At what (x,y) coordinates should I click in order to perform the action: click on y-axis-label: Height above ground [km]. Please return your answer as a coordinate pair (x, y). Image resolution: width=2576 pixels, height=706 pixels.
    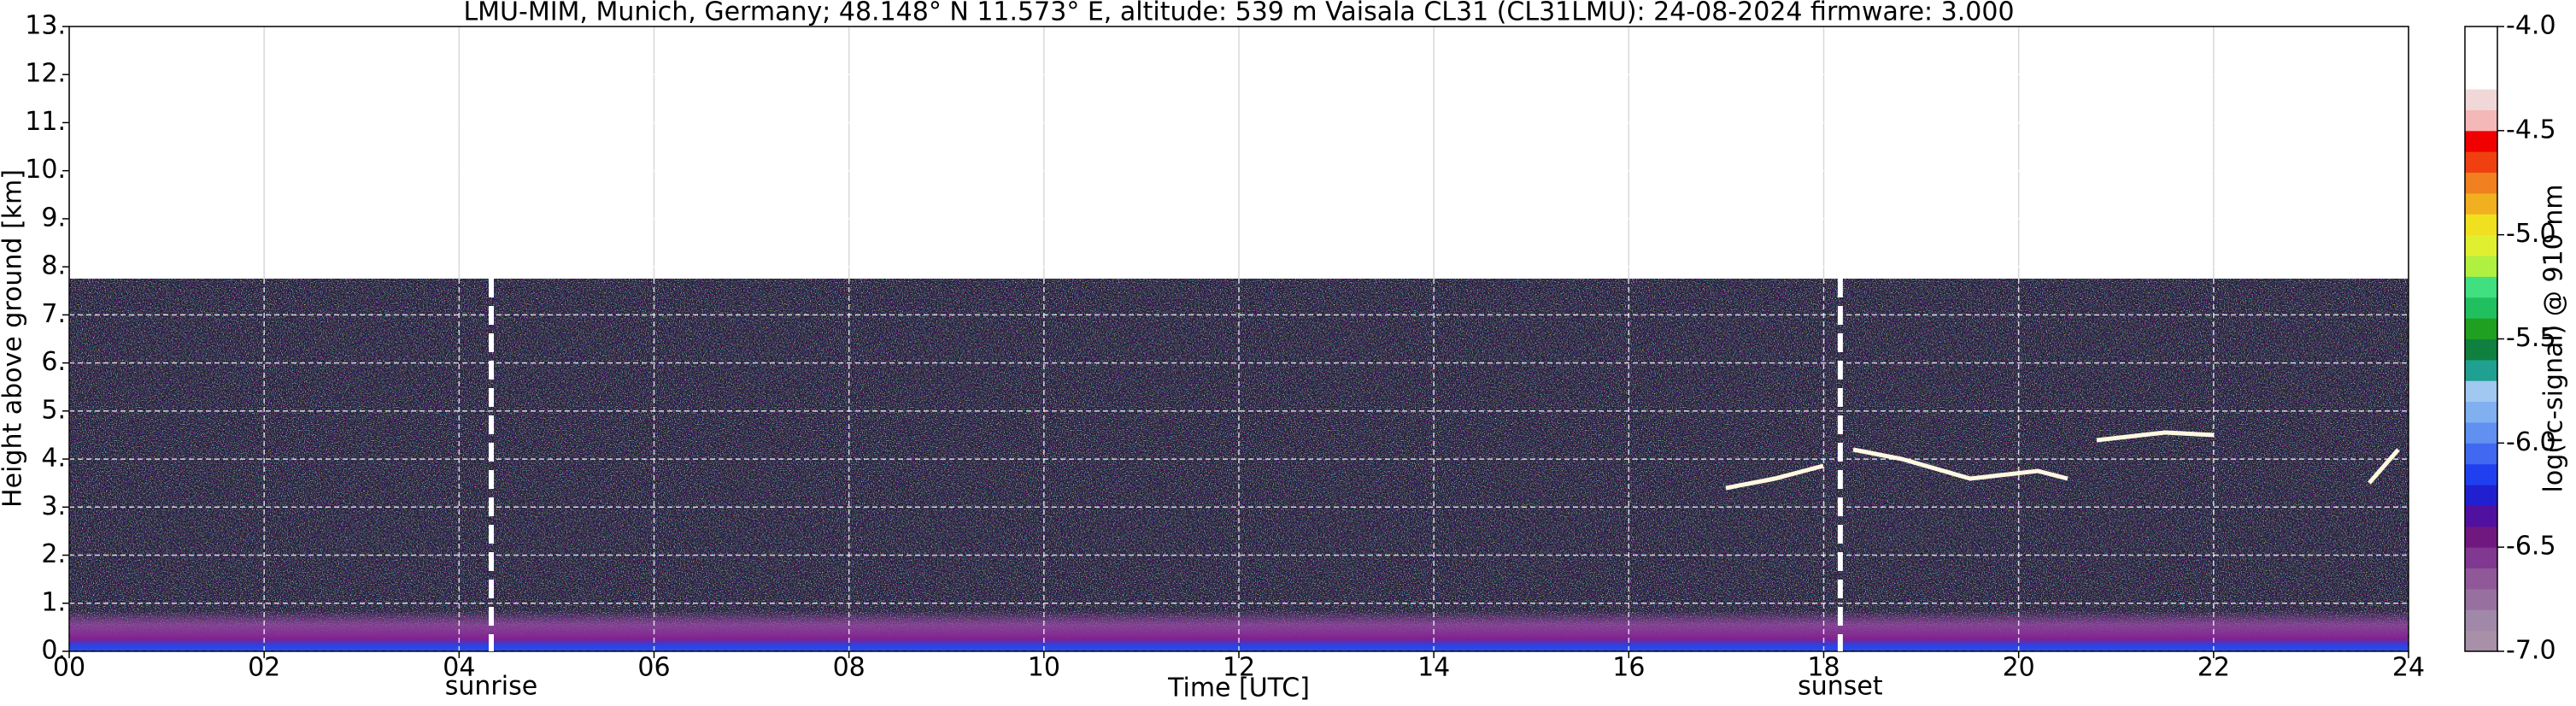
    Looking at the image, I should click on (14, 338).